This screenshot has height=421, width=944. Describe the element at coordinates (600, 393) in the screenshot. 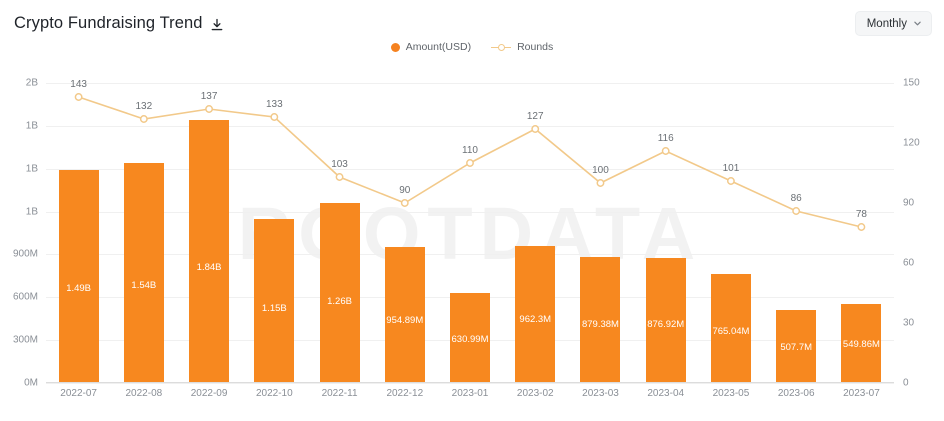

I see `x-axis-tick-label: 2023-03` at that location.